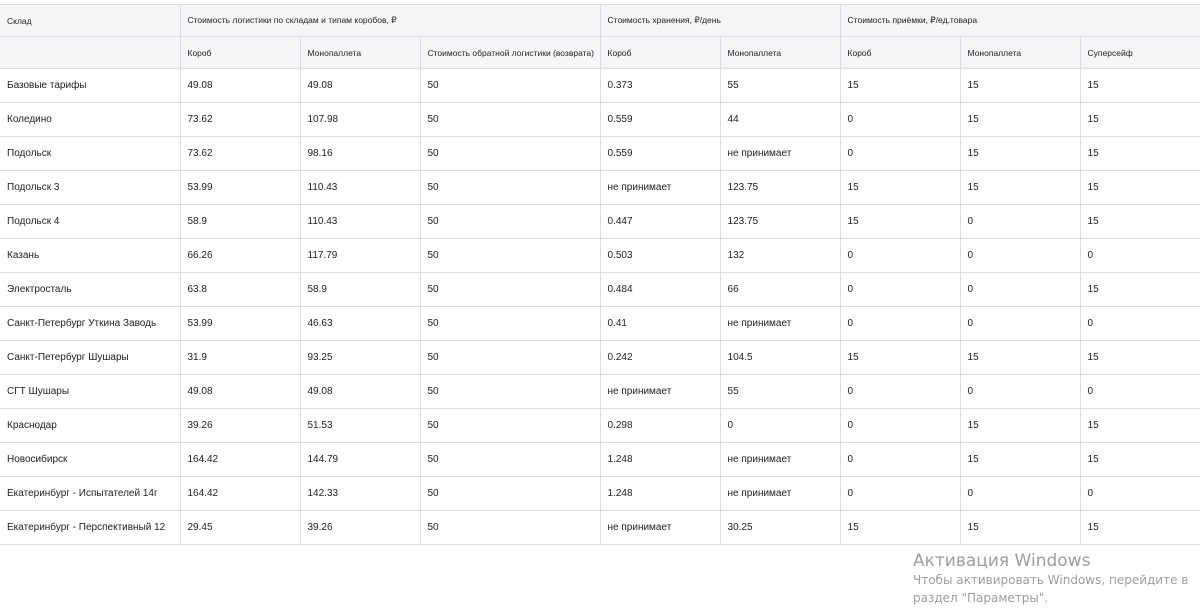  Describe the element at coordinates (90, 493) in the screenshot. I see `warehouse-name-cell: Екатеринбург - Испытателей 14г` at that location.